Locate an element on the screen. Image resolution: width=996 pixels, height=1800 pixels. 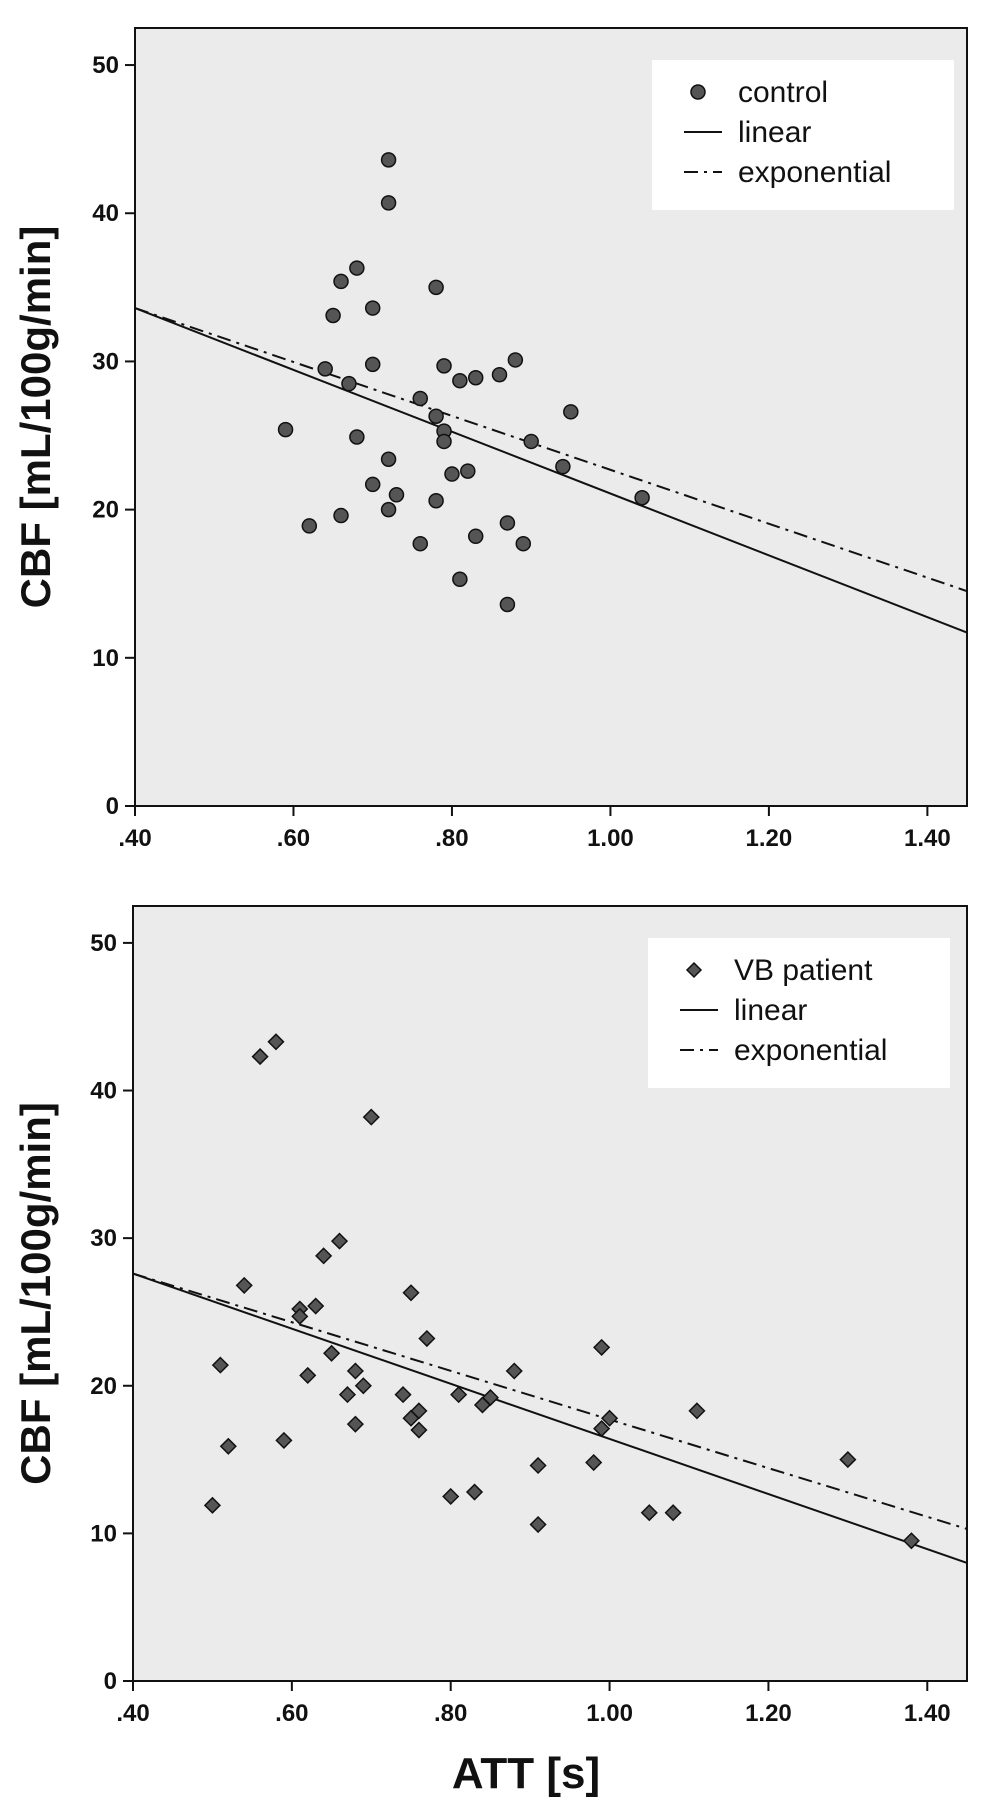
legend: VB patient linear exponential is located at coordinates (799, 1013).